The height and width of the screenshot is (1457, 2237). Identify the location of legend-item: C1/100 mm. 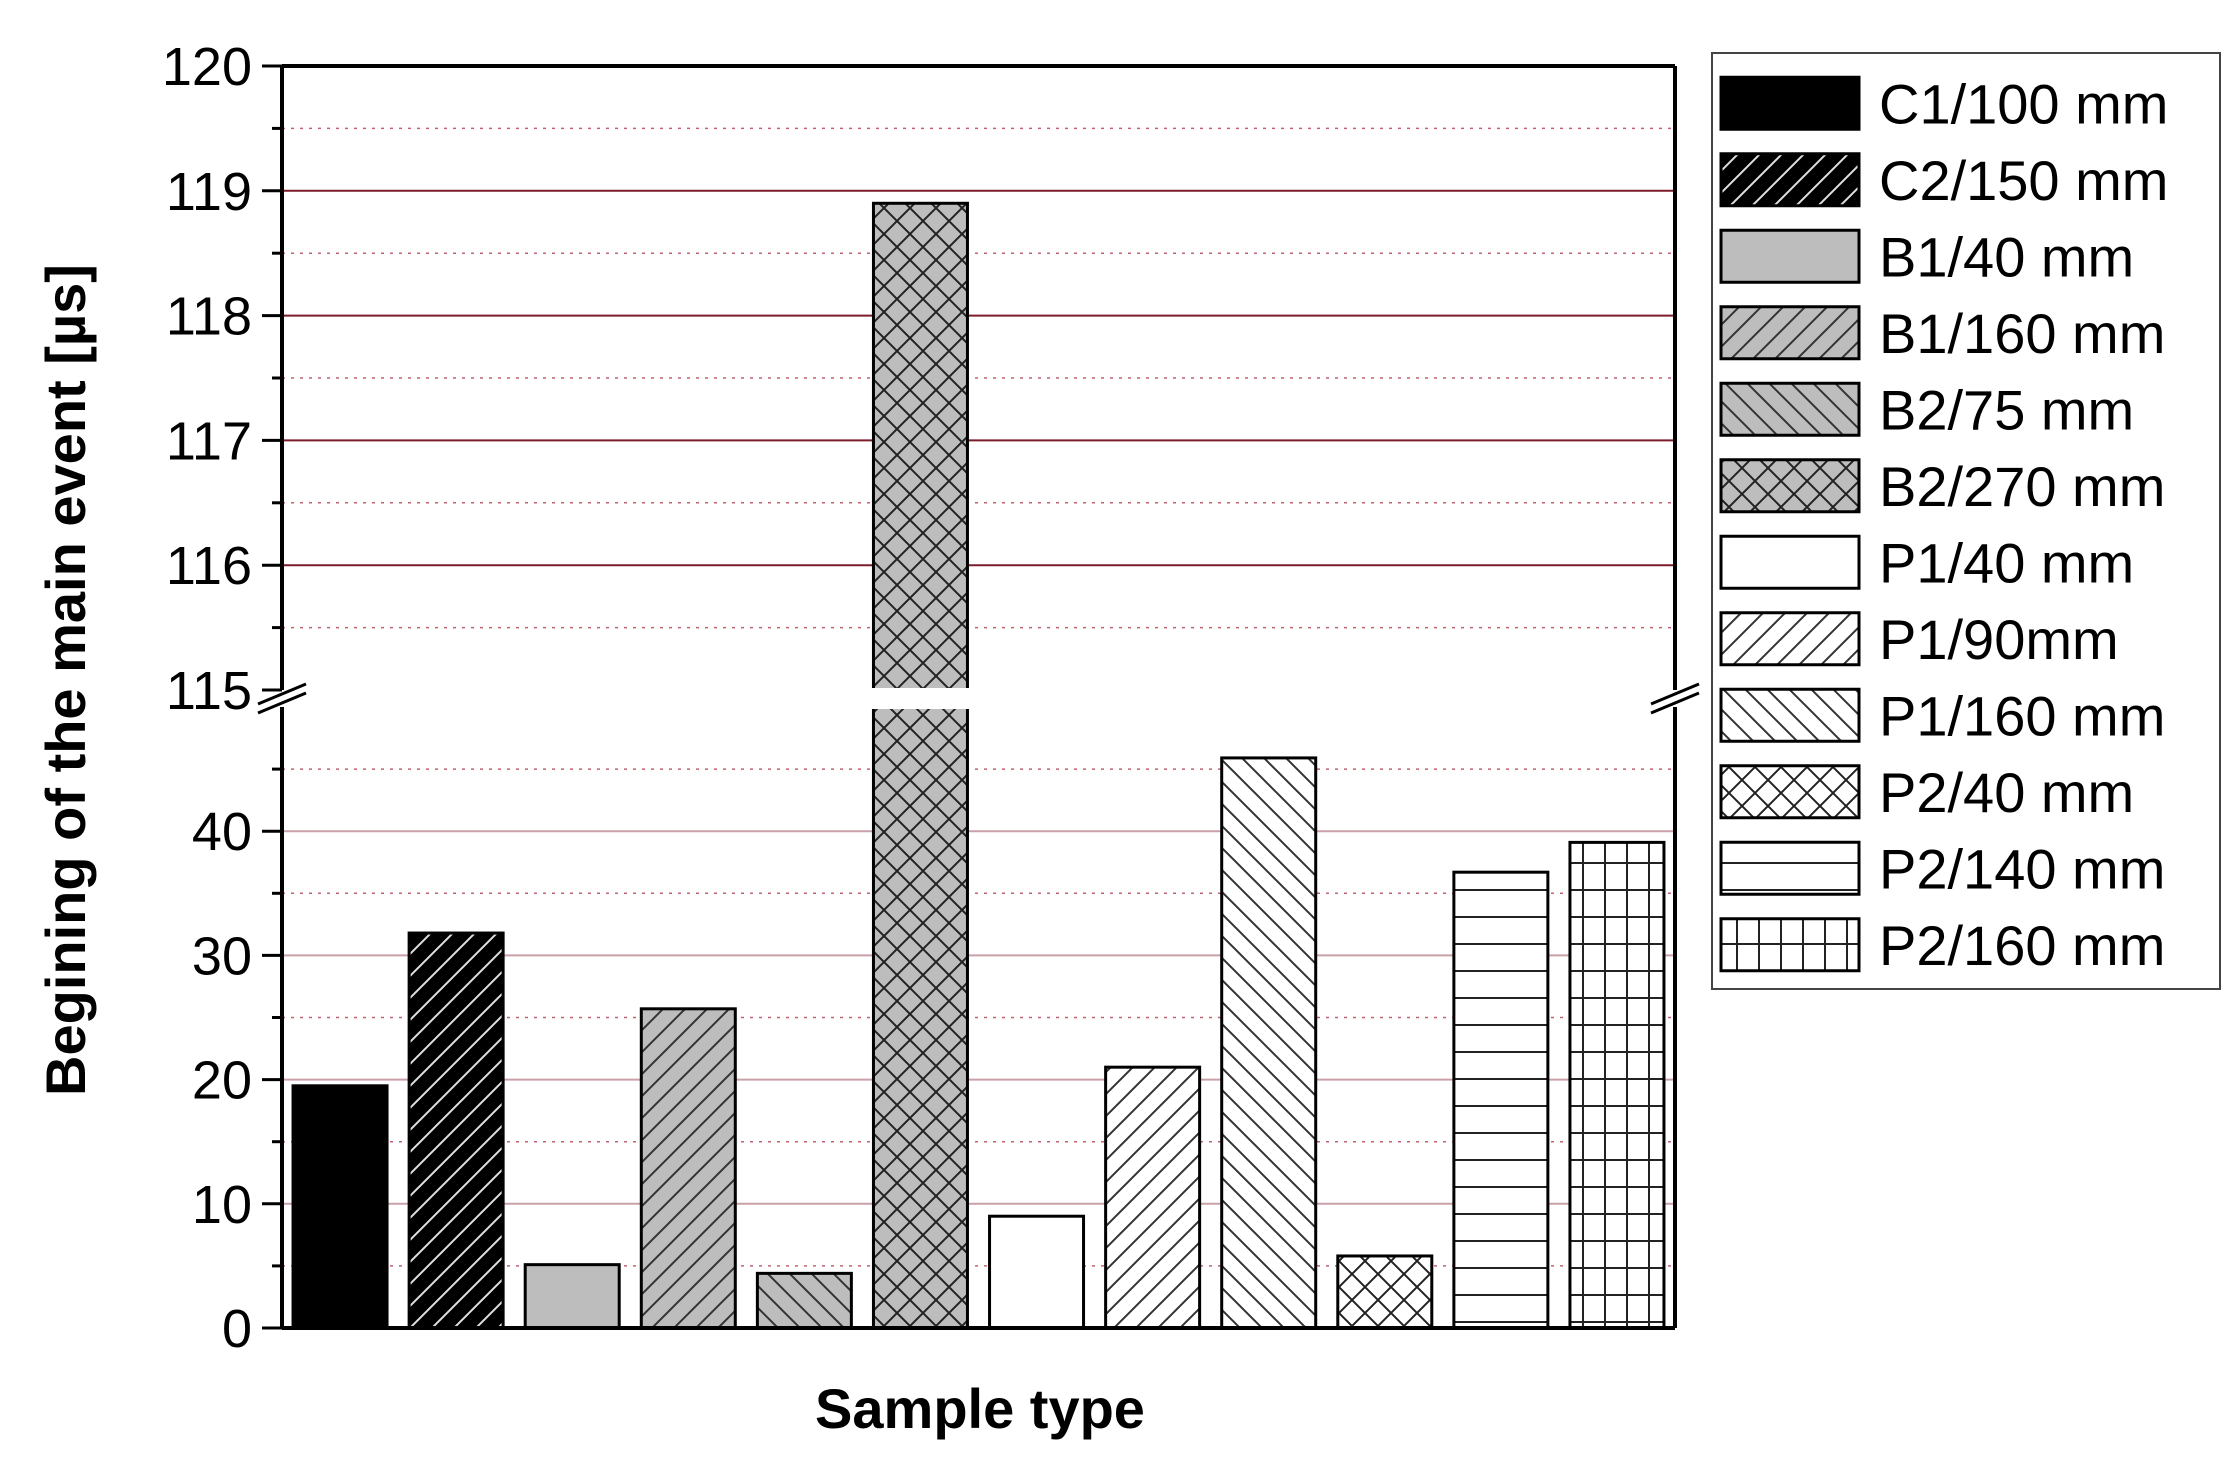
(1943, 103).